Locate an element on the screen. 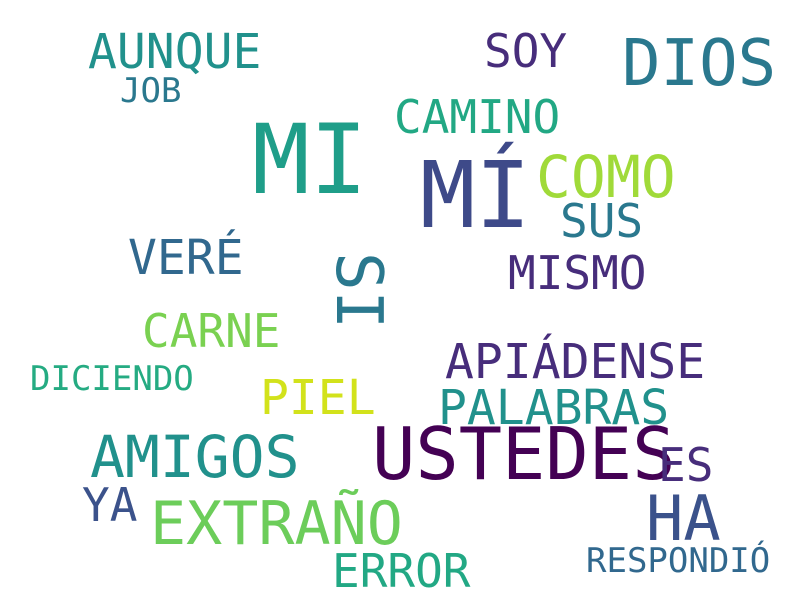 The image size is (800, 600). word-error: ERROR is located at coordinates (401, 571).